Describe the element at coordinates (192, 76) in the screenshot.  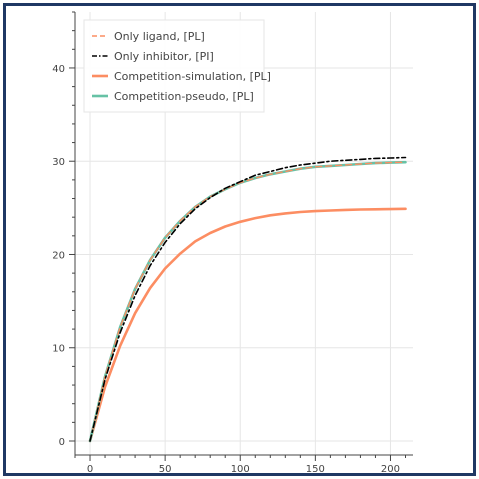
I see `legend-label-2: Competition-simulation, [PL]` at that location.